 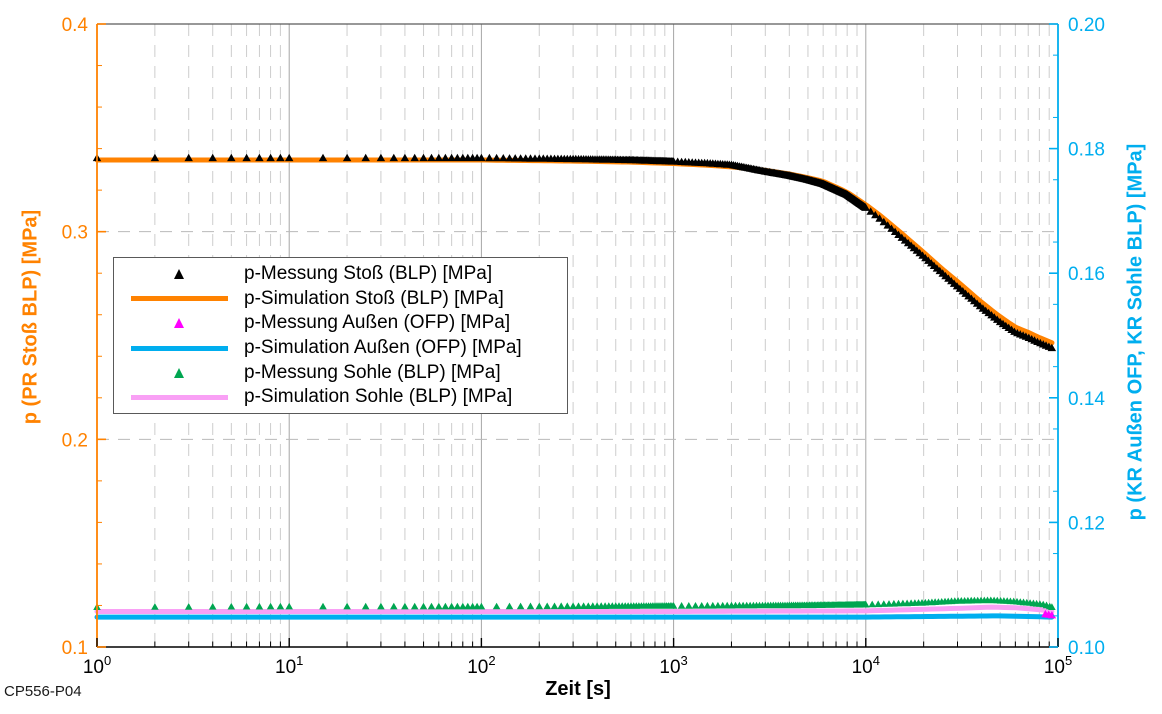 I want to click on right-axis-title: p (KR Außen OFP, KR Sohle BLP) [MPa], so click(x=1135, y=332).